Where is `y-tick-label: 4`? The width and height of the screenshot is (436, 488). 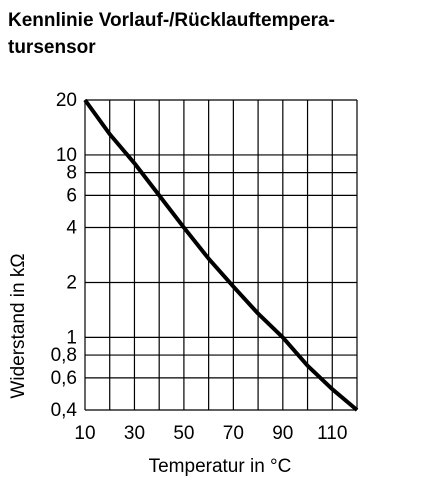 y-tick-label: 4 is located at coordinates (71, 228).